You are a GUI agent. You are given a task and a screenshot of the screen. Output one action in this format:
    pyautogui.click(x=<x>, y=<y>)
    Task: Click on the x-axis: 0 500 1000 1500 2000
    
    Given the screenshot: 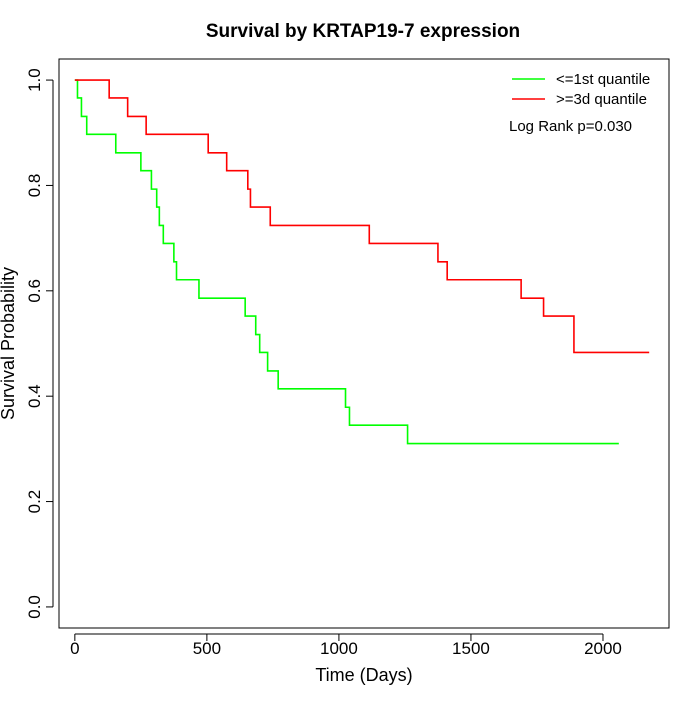 What is the action you would take?
    pyautogui.click(x=346, y=645)
    